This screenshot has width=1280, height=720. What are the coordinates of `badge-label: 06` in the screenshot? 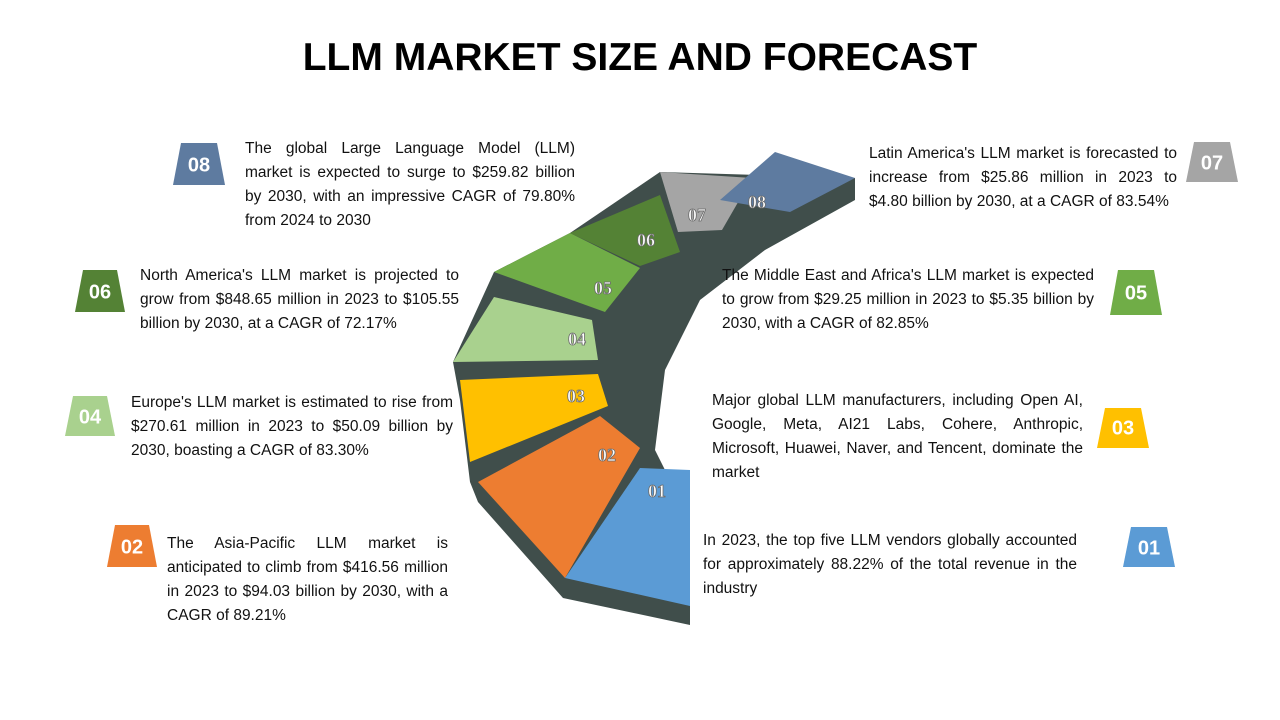 It's located at (100, 292).